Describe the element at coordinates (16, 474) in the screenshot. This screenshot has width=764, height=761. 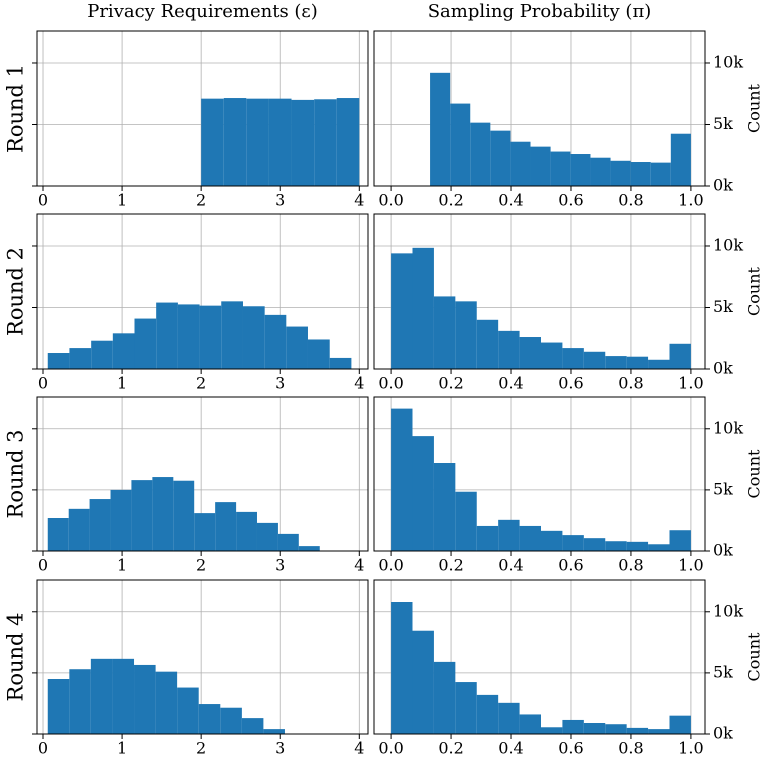
I see `row-label: Round 3` at that location.